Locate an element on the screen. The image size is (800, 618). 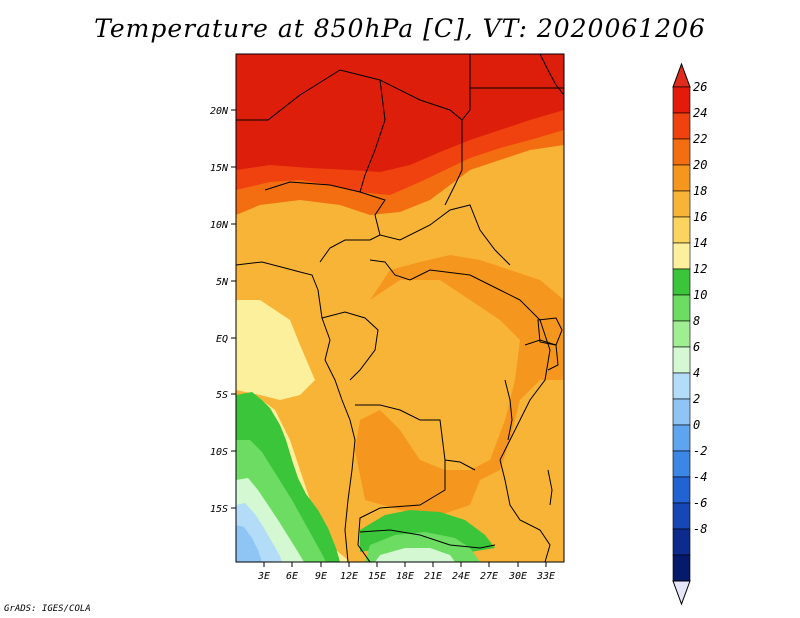
field-south-mint is located at coordinates (415, 555).